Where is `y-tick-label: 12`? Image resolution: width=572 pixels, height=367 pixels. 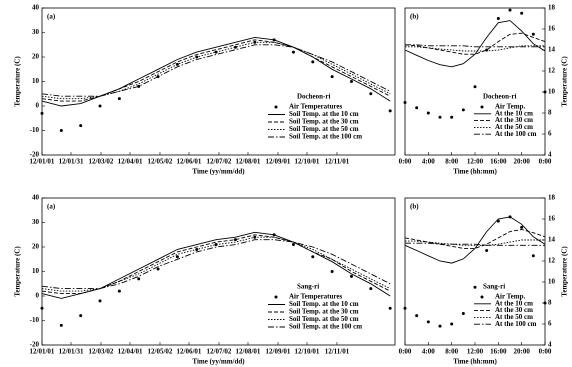 y-tick-label: 12 is located at coordinates (552, 261).